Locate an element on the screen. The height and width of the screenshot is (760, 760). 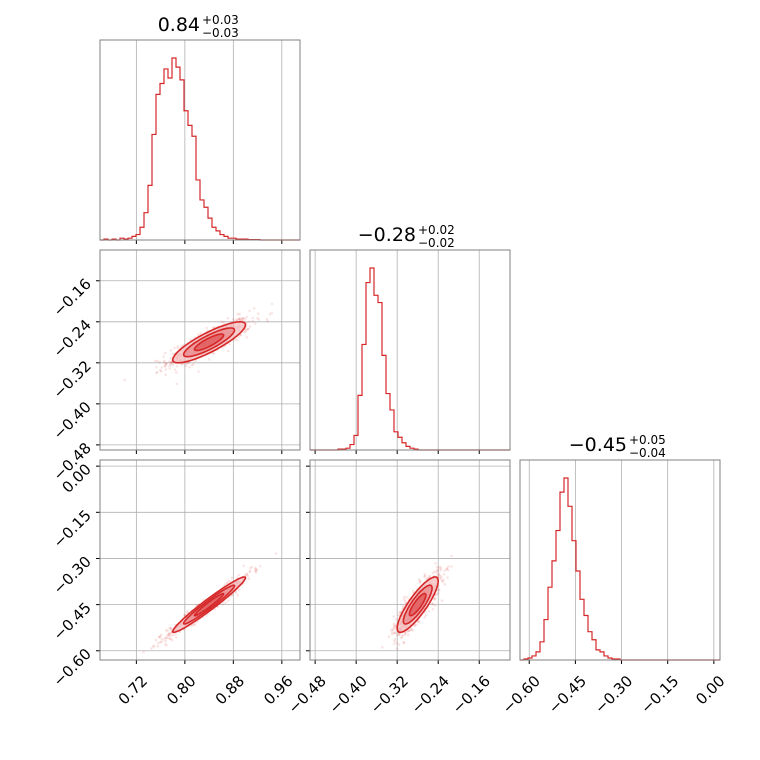
y-tick-label: −0.45 is located at coordinates (72, 621).